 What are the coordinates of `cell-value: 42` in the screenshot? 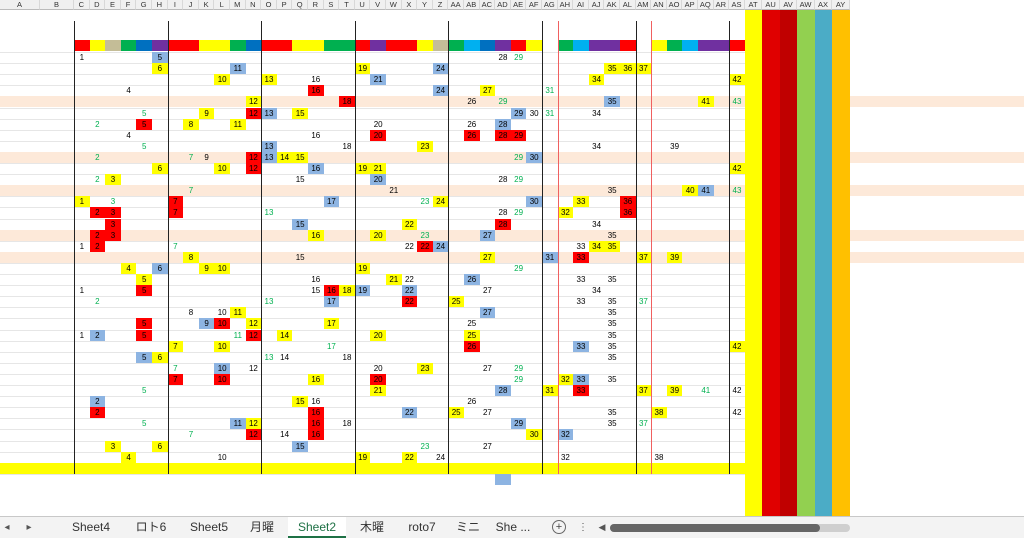 It's located at (737, 346).